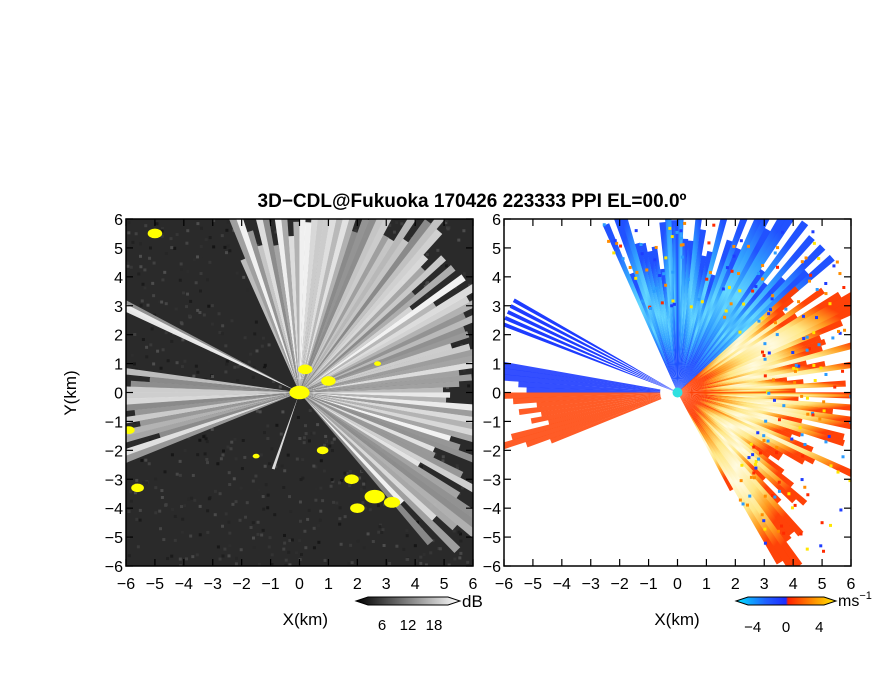 This screenshot has height=685, width=880. Describe the element at coordinates (114, 422) in the screenshot. I see `y-tick-label: −1` at that location.